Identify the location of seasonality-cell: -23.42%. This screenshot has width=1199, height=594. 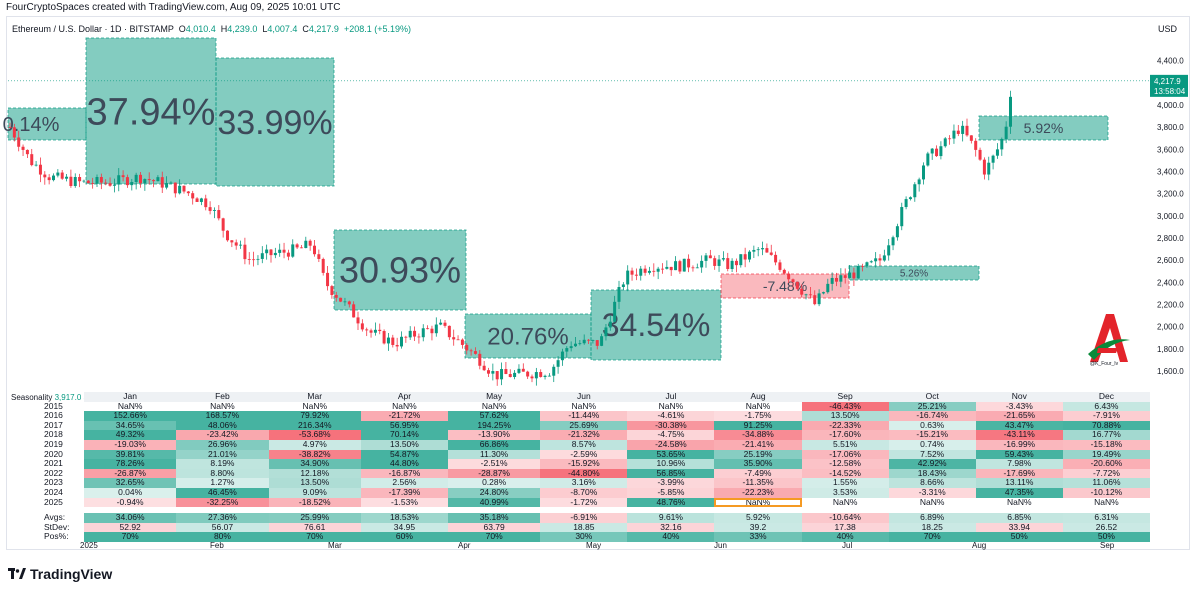
(222, 435).